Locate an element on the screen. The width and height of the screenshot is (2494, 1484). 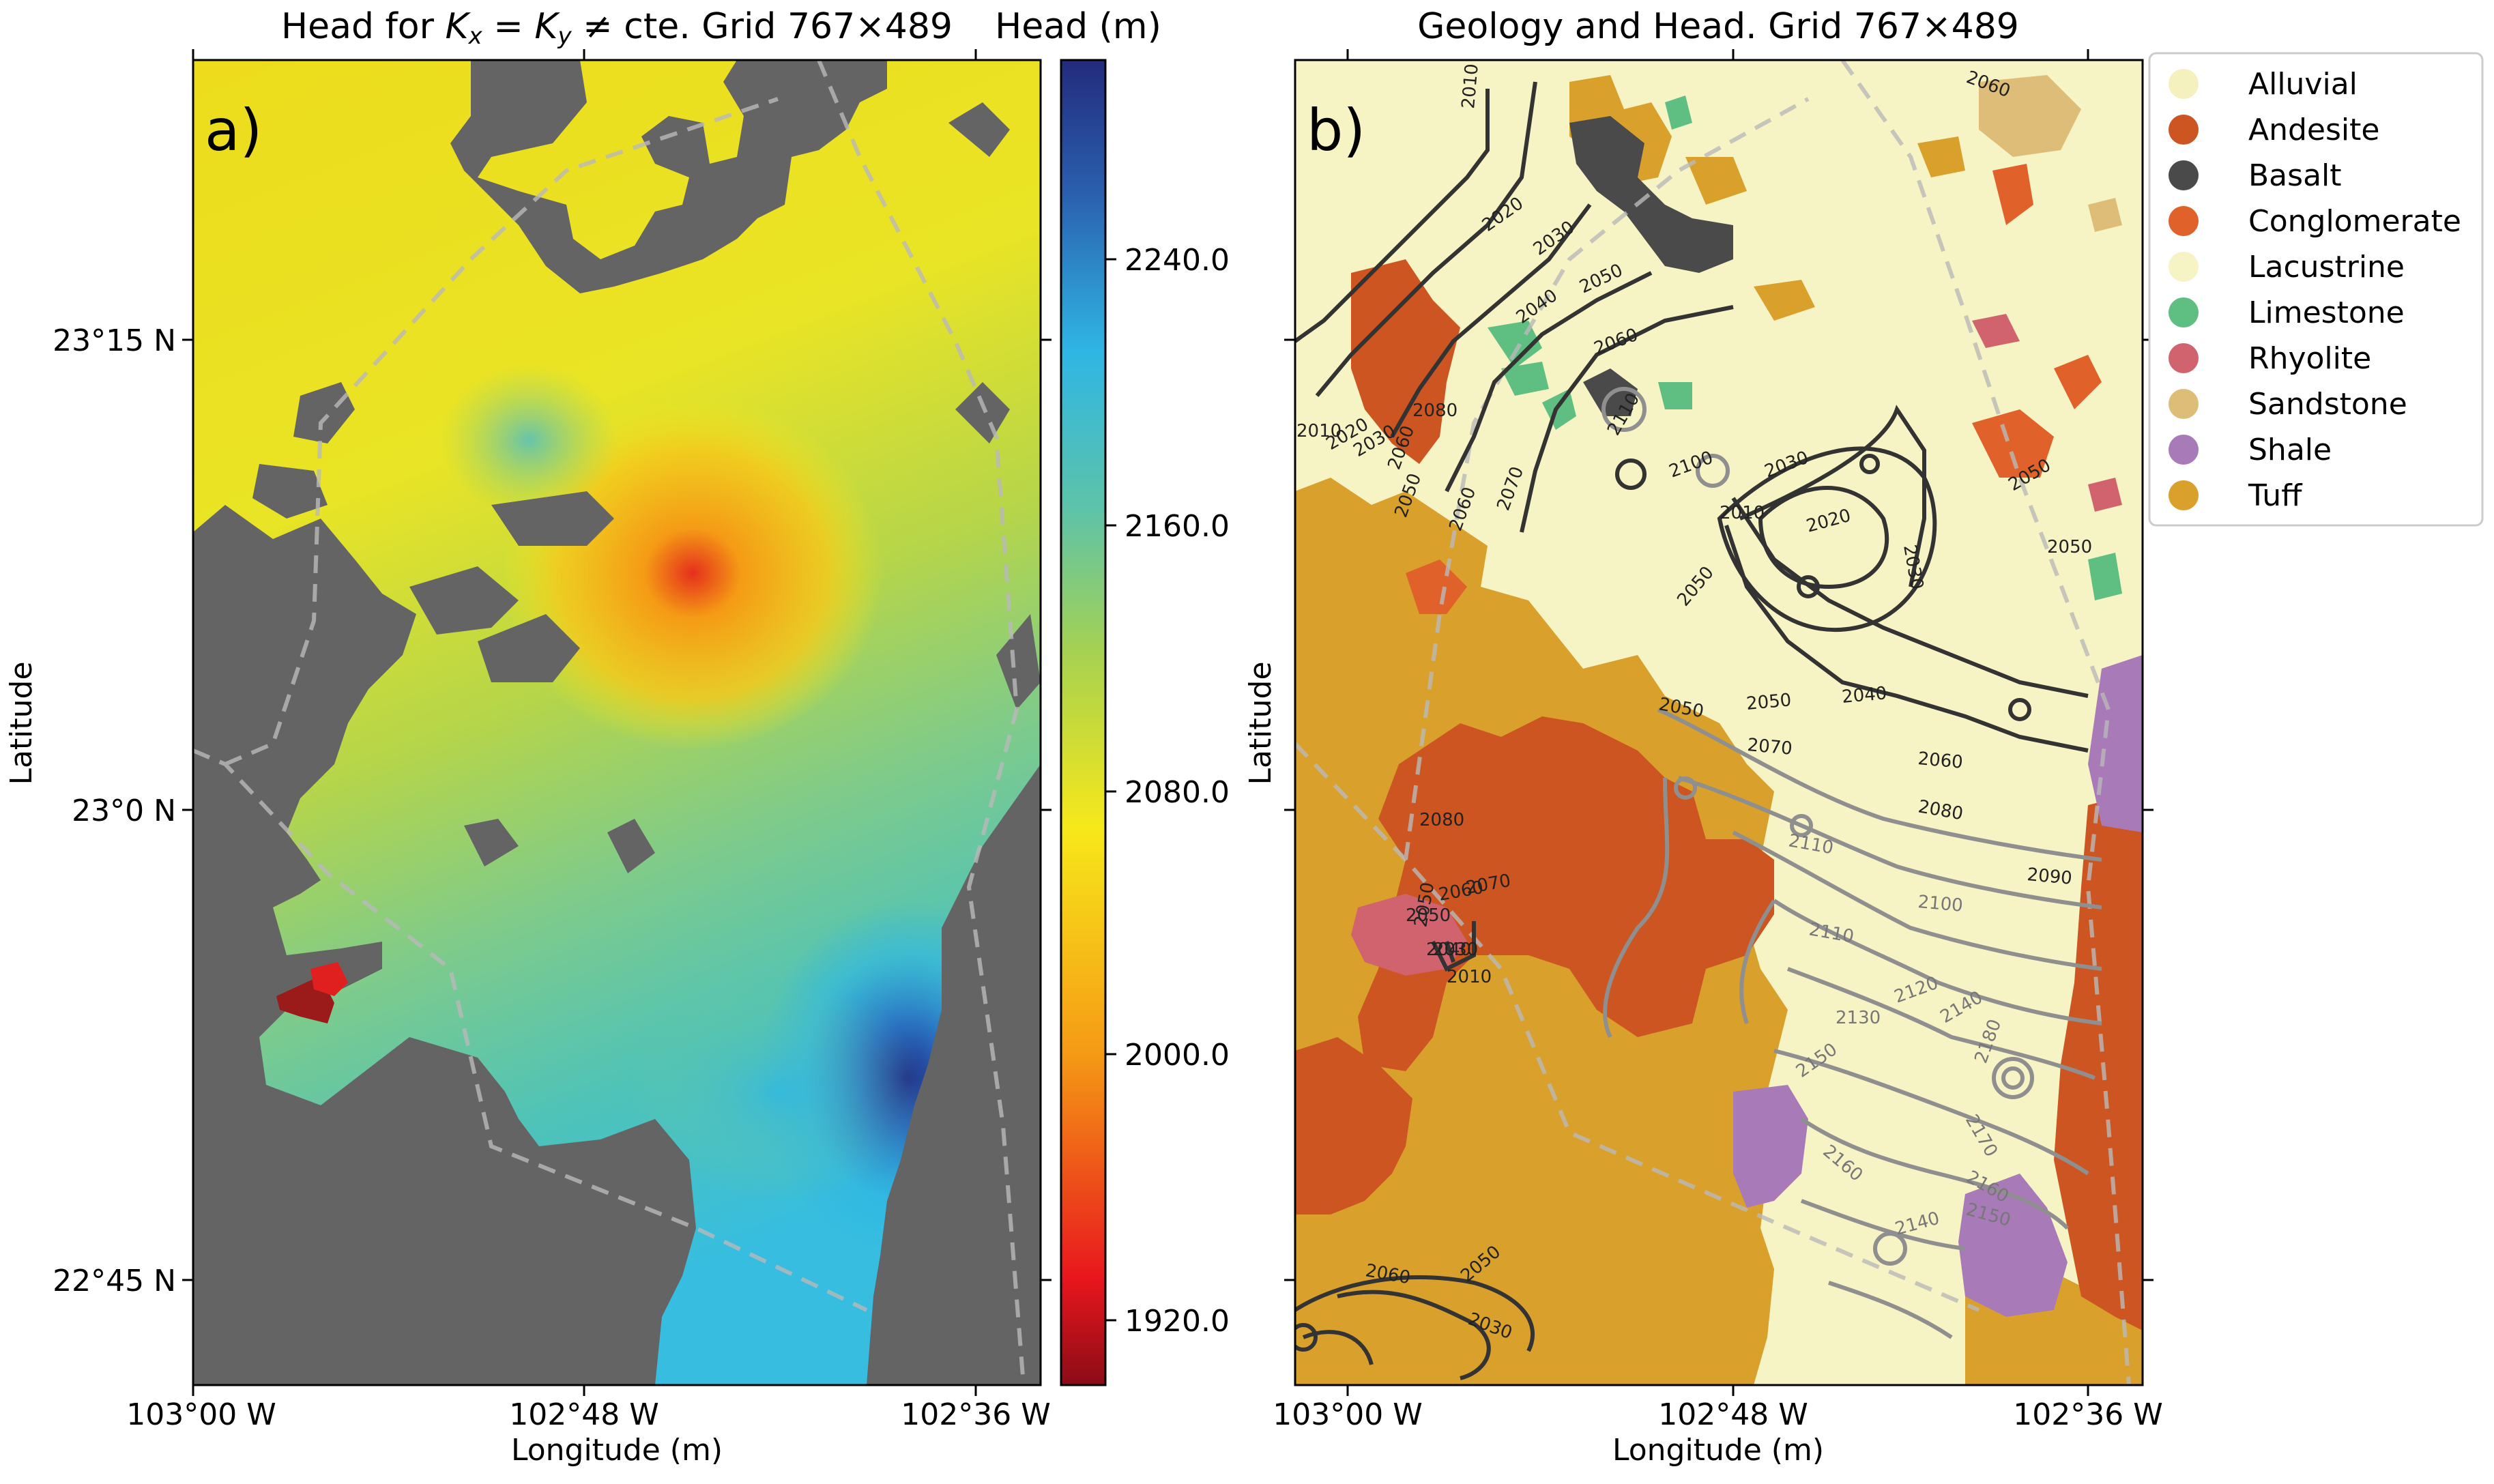
svg-text: Shale is located at coordinates (2290, 450).